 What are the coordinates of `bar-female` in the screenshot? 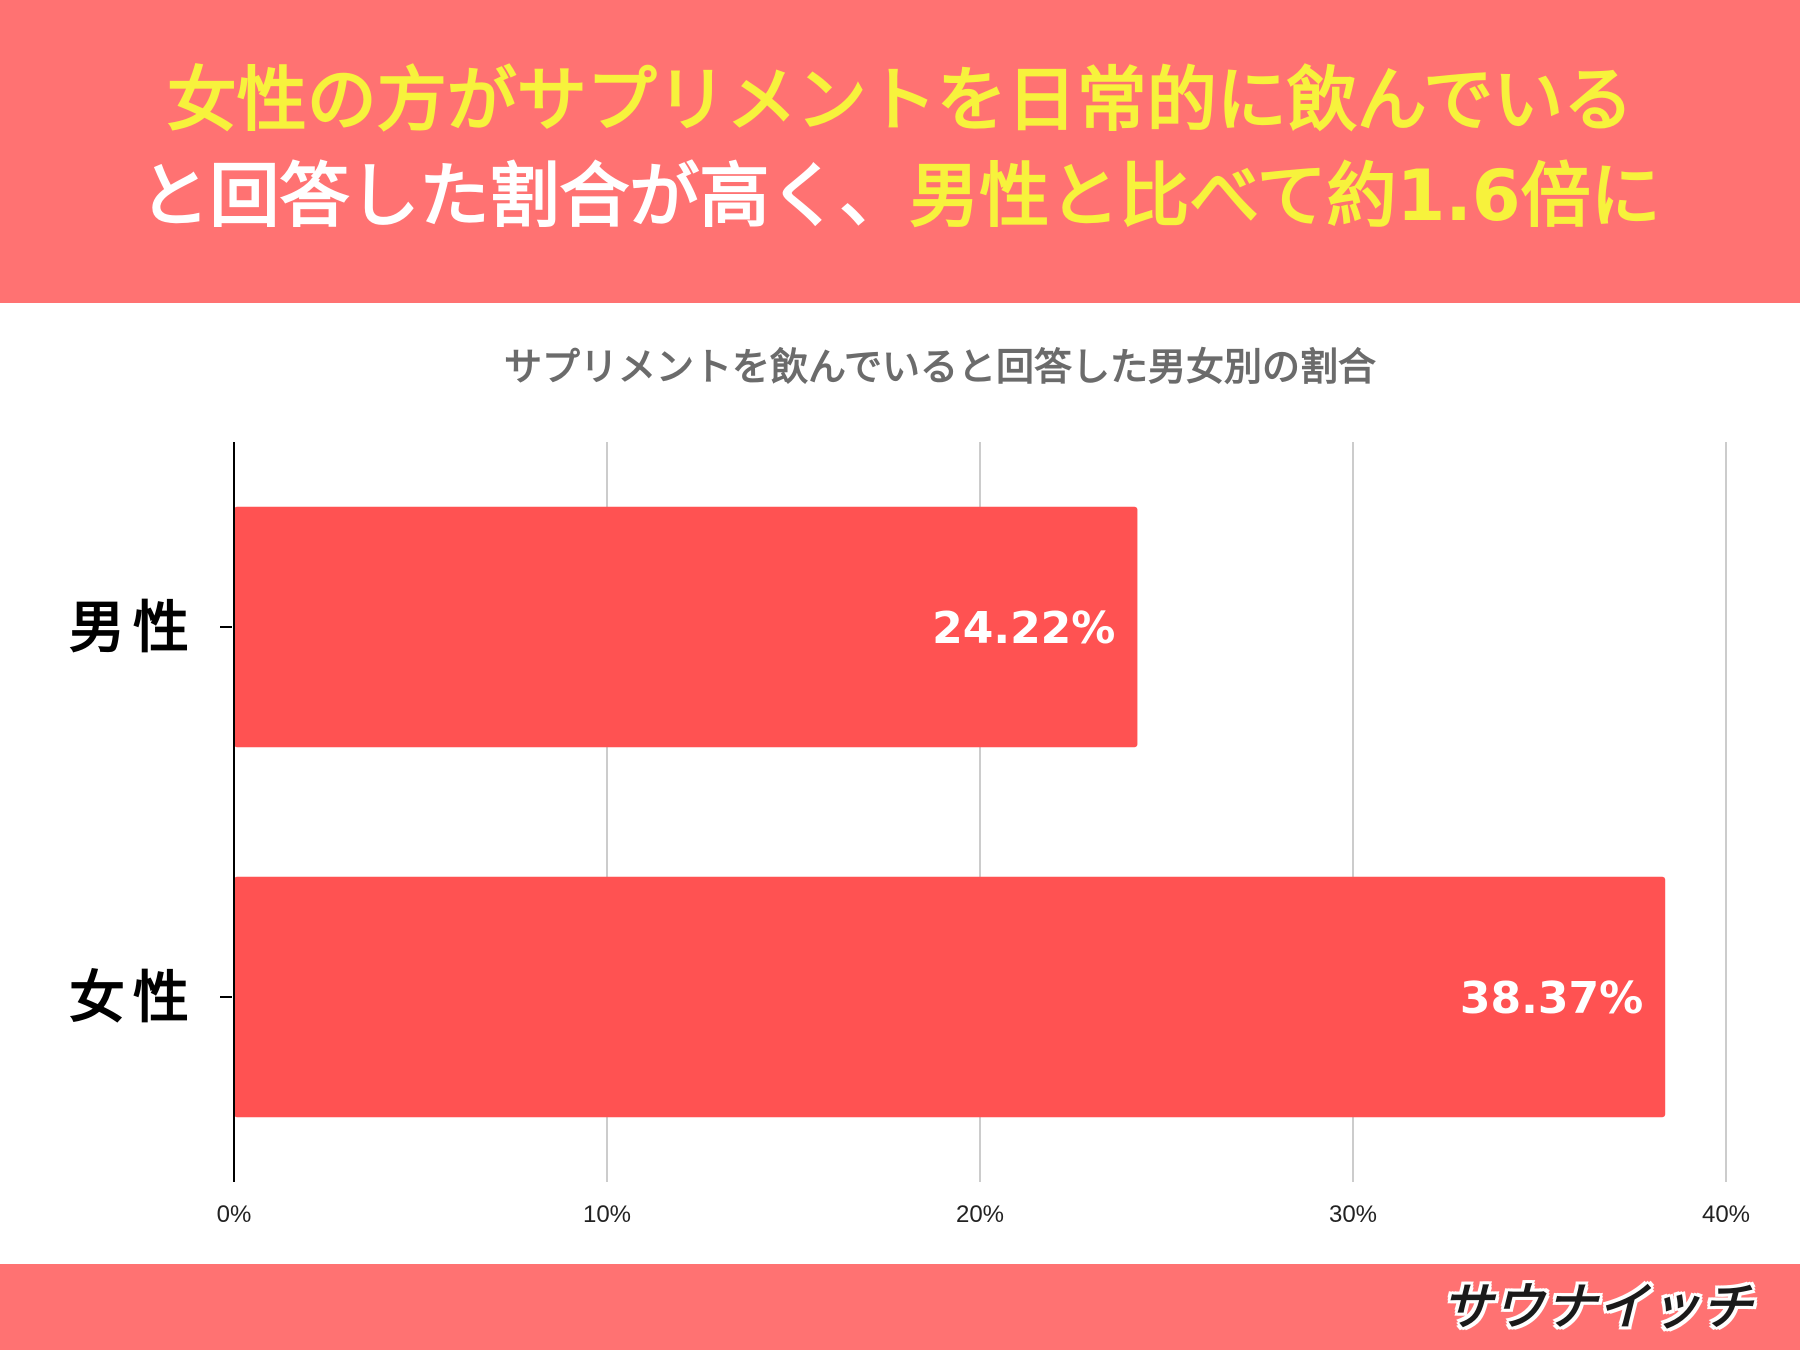 It's located at (950, 997).